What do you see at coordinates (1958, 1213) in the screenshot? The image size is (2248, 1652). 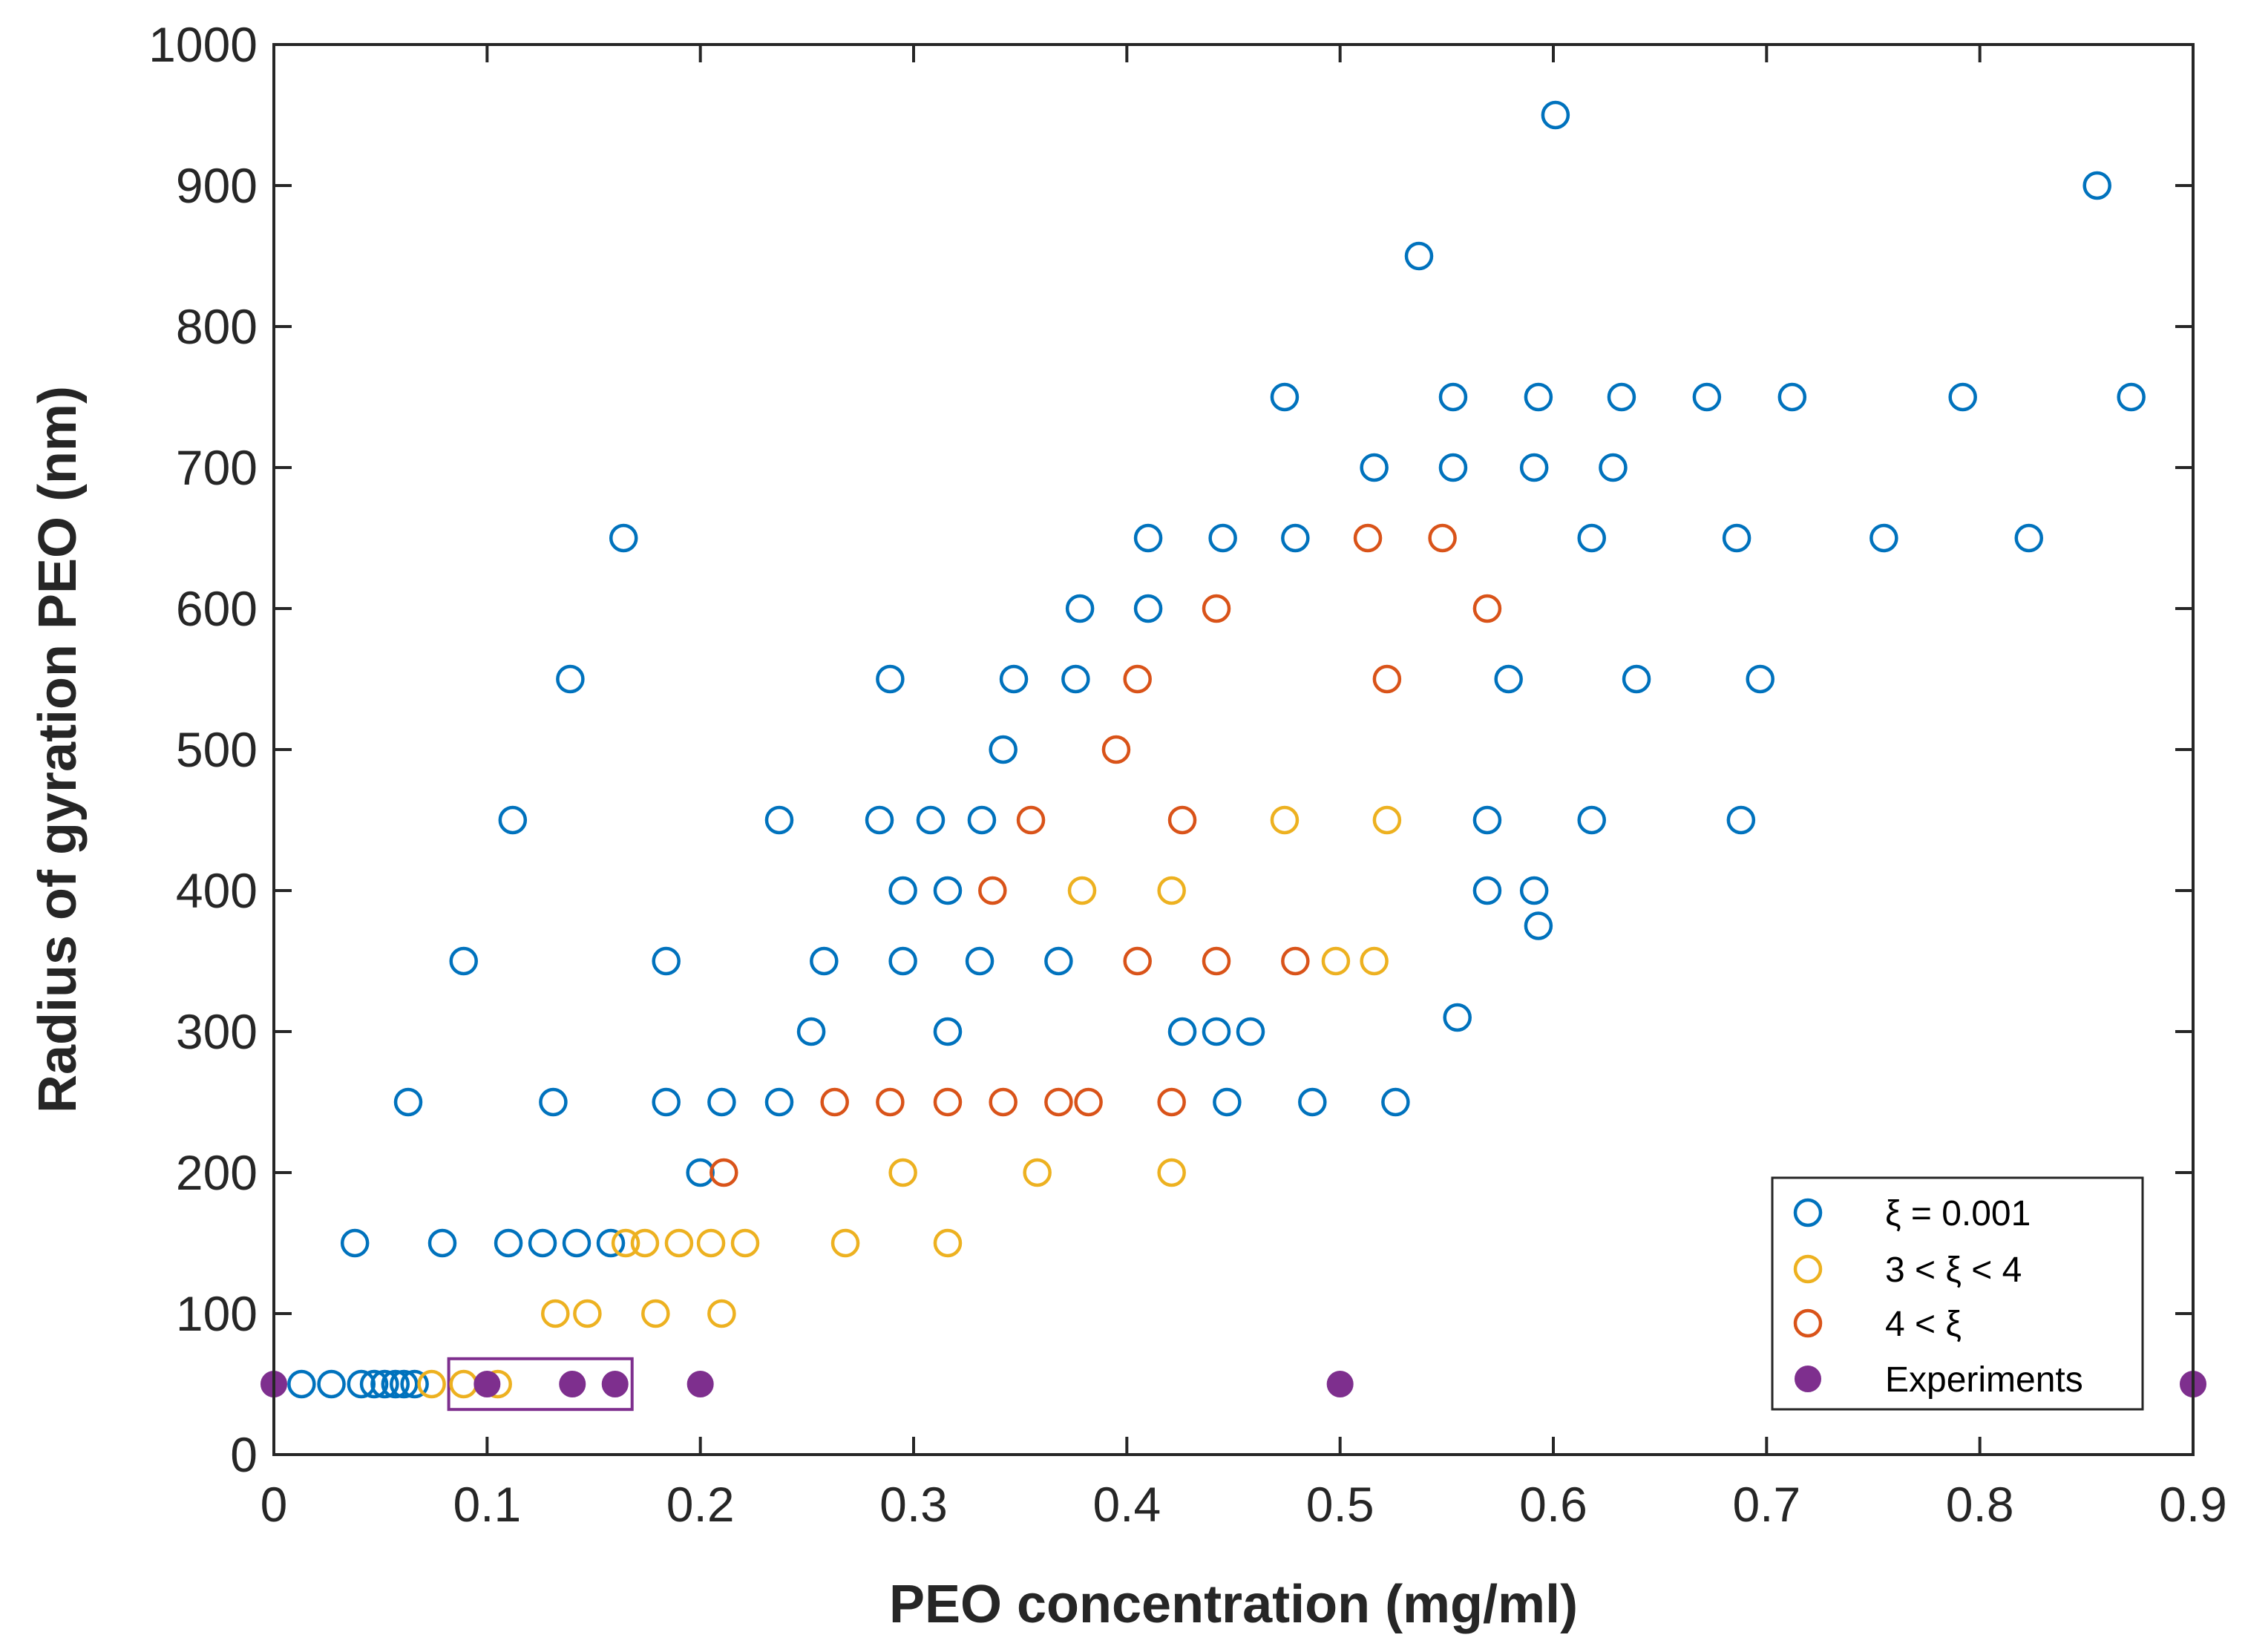 I see `legend-label: ξ = 0.001` at bounding box center [1958, 1213].